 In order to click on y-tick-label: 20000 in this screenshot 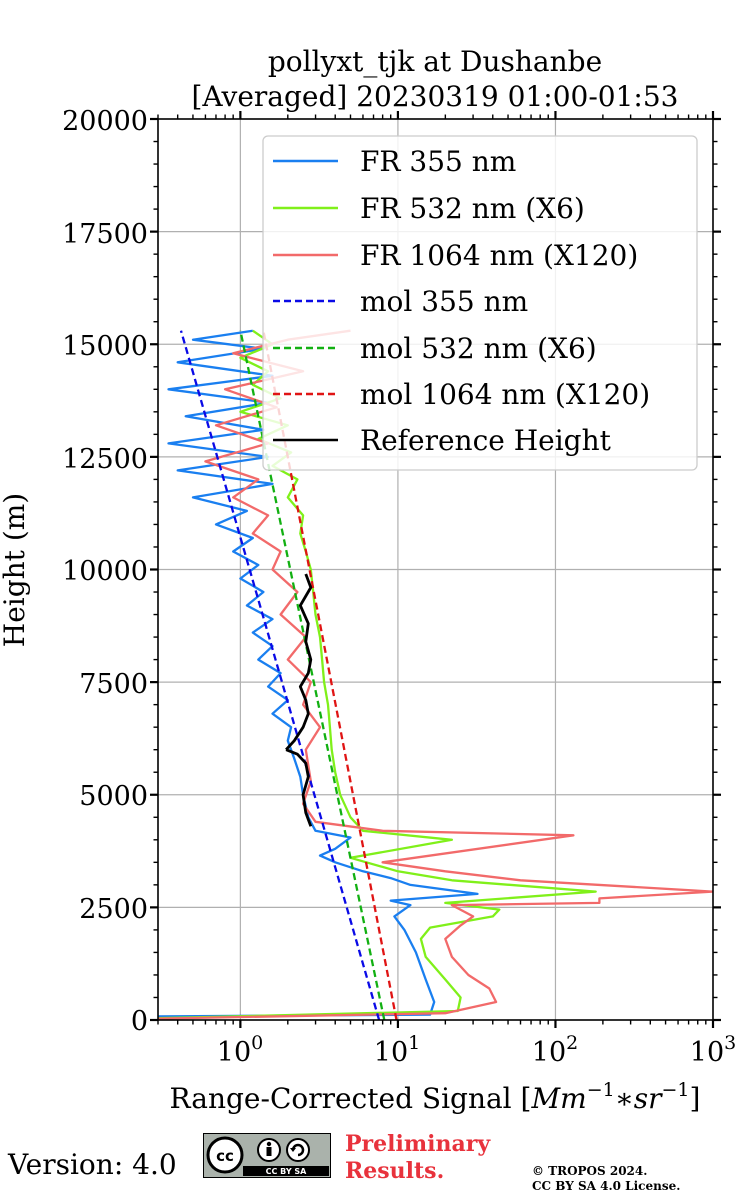, I will do `click(105, 121)`.